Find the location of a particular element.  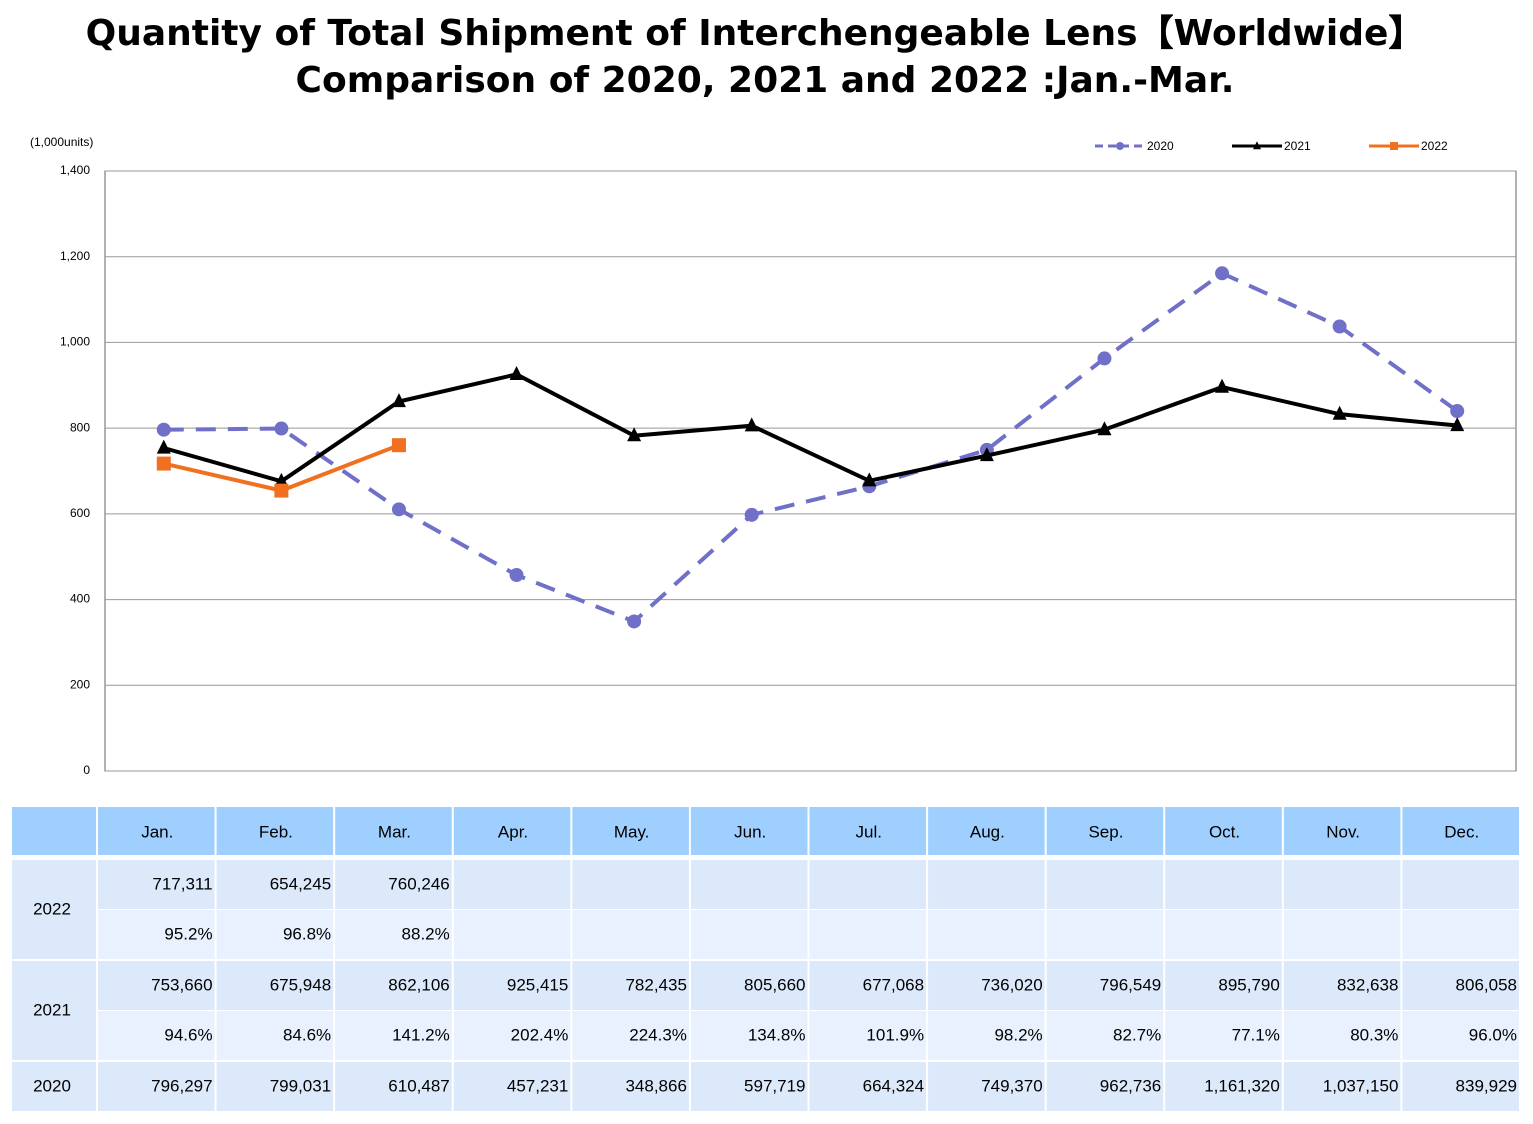

table-cell: 806,058 is located at coordinates (1486, 984).